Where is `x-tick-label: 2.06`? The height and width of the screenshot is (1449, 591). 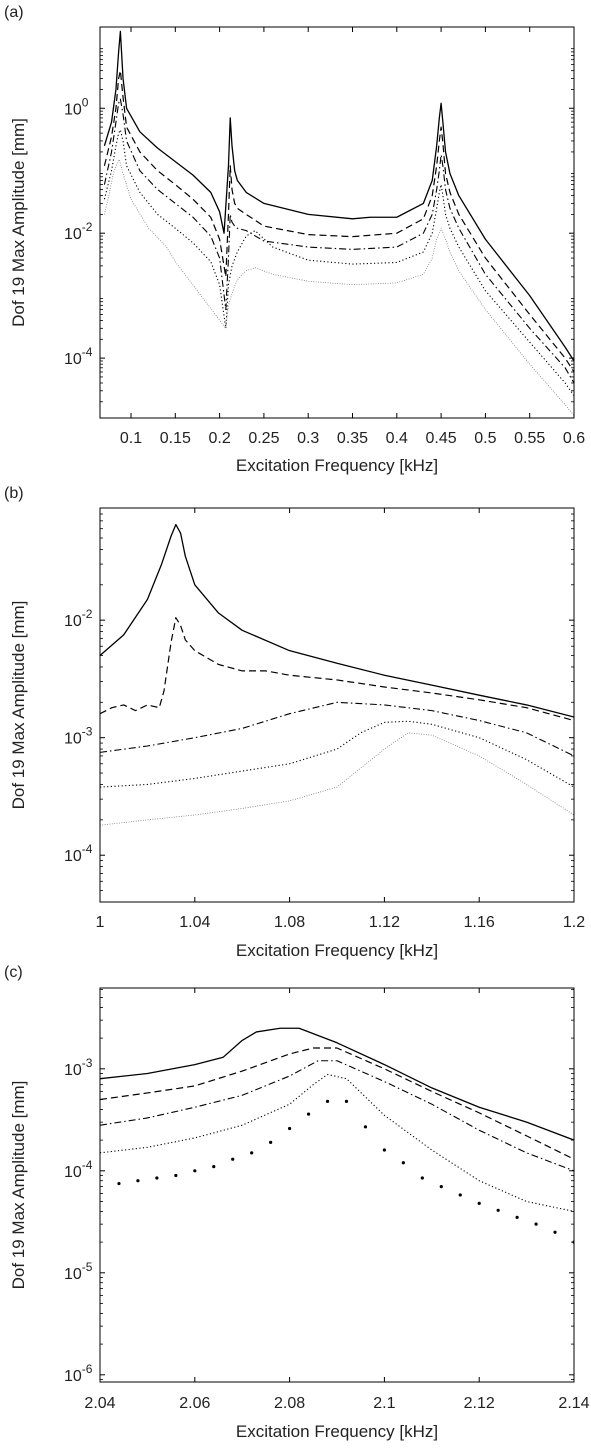
x-tick-label: 2.06 is located at coordinates (194, 1403).